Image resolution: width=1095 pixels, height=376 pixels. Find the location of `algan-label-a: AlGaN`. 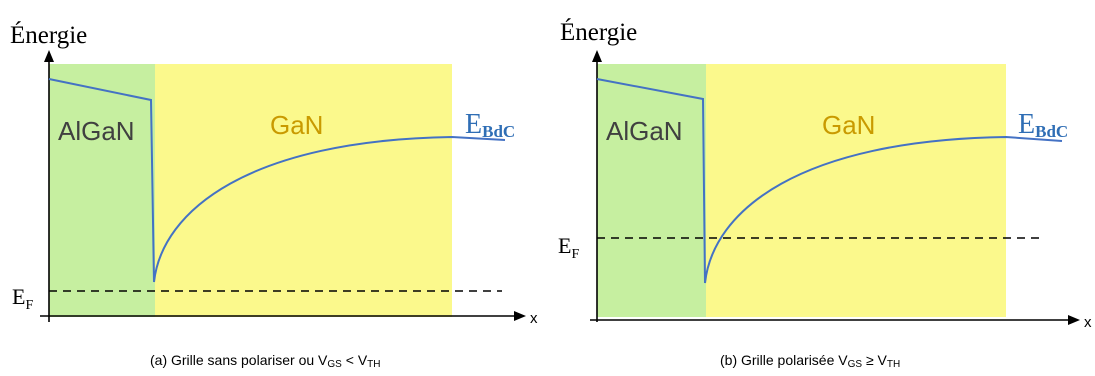

algan-label-a: AlGaN is located at coordinates (96, 131).